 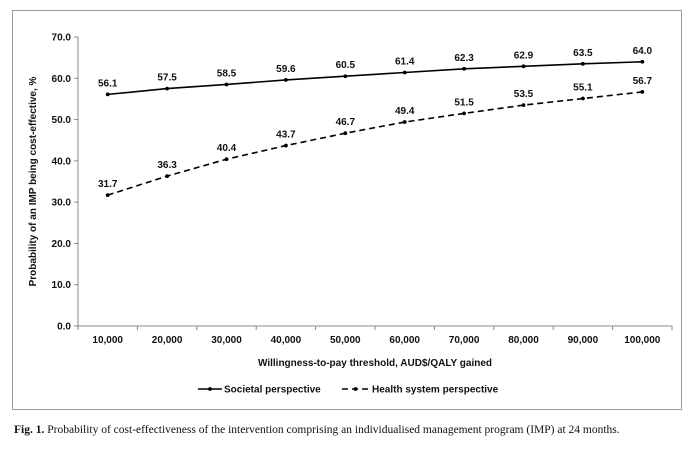 What do you see at coordinates (107, 340) in the screenshot?
I see `x-tick-label: 10,000` at bounding box center [107, 340].